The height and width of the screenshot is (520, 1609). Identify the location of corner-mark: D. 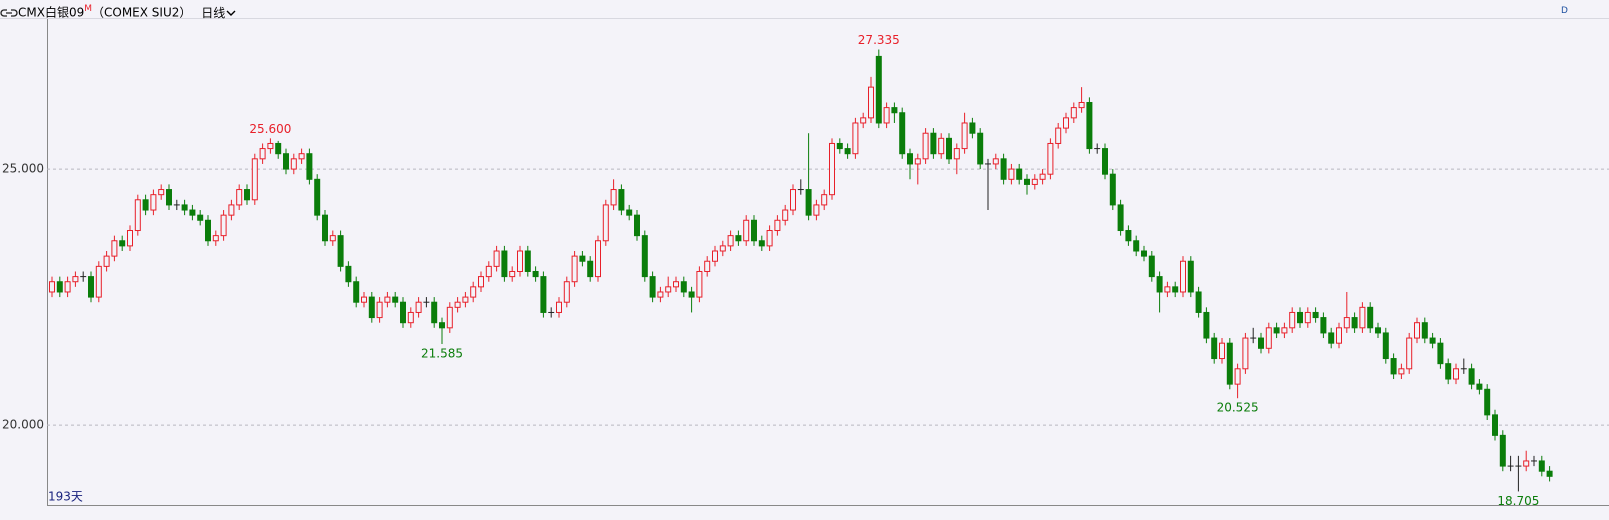
(1564, 11).